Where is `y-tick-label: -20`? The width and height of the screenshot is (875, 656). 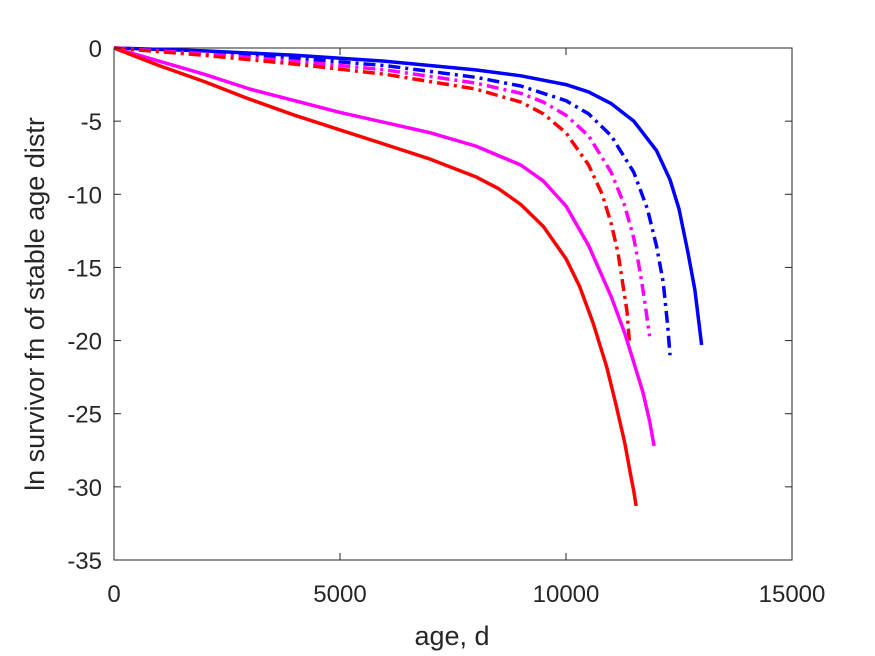
y-tick-label: -20 is located at coordinates (84, 342).